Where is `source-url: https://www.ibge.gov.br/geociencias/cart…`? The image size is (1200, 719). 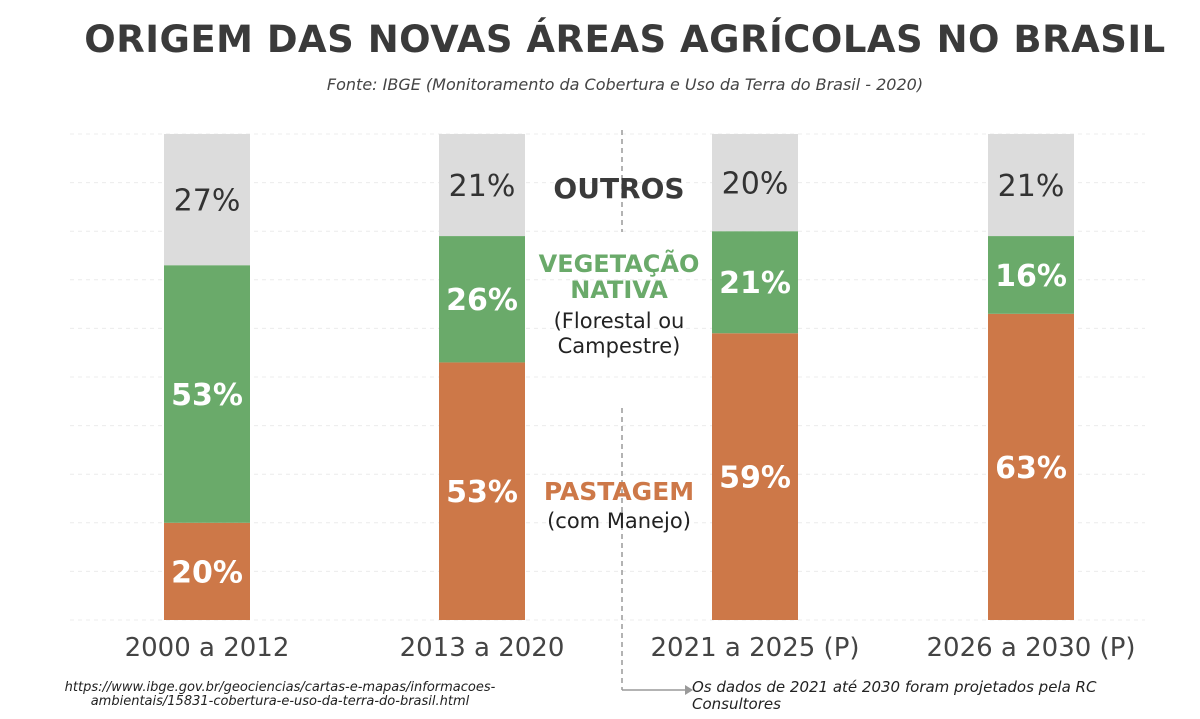
source-url: https://www.ibge.gov.br/geociencias/cart… is located at coordinates (280, 694).